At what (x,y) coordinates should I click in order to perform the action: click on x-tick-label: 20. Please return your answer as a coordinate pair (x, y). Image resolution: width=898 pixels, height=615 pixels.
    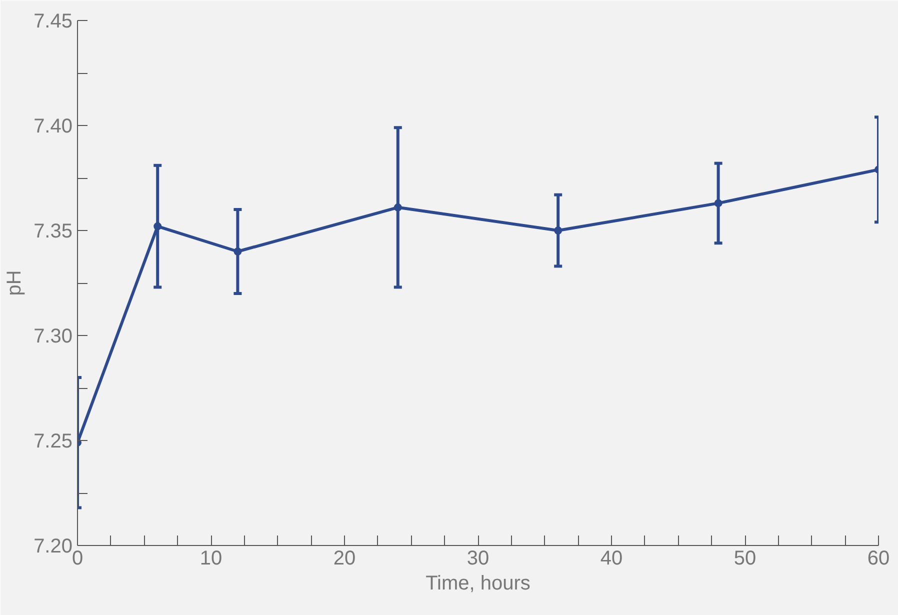
    Looking at the image, I should click on (344, 559).